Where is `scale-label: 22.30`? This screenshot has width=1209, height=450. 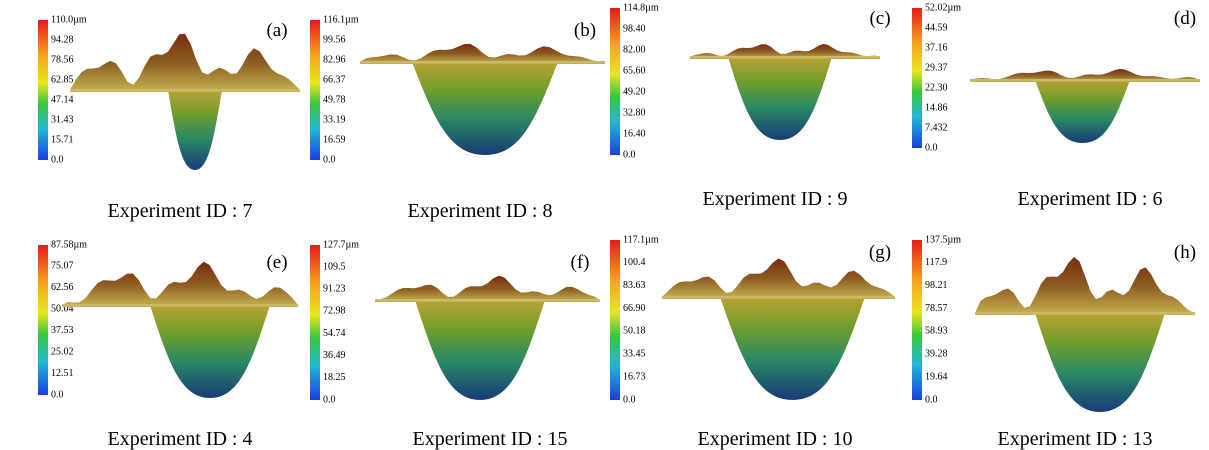
scale-label: 22.30 is located at coordinates (936, 87).